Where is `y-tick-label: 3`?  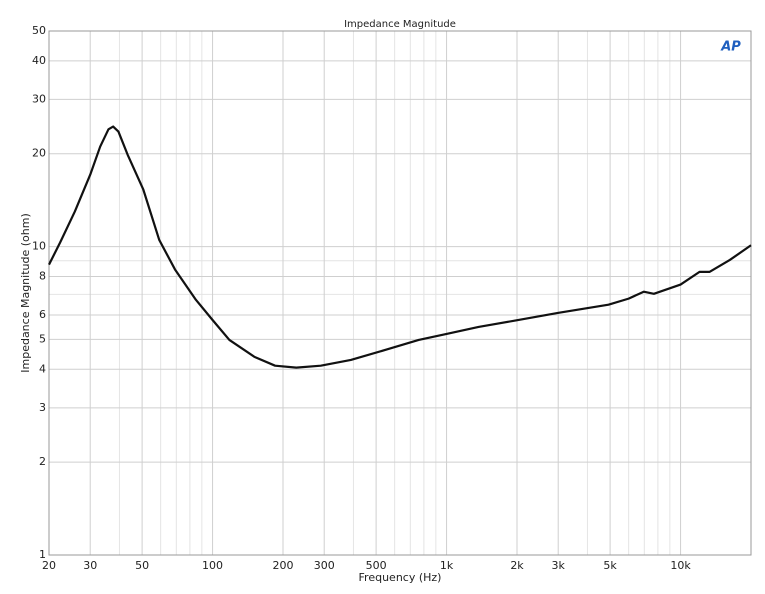 y-tick-label: 3 is located at coordinates (42, 407).